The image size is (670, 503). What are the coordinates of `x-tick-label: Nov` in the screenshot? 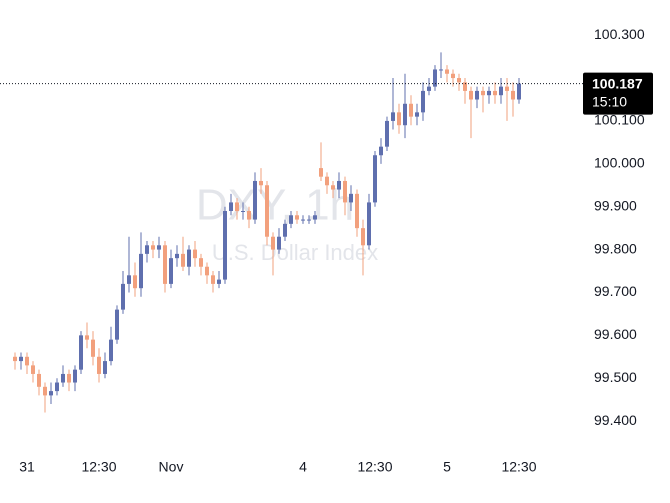 It's located at (171, 467).